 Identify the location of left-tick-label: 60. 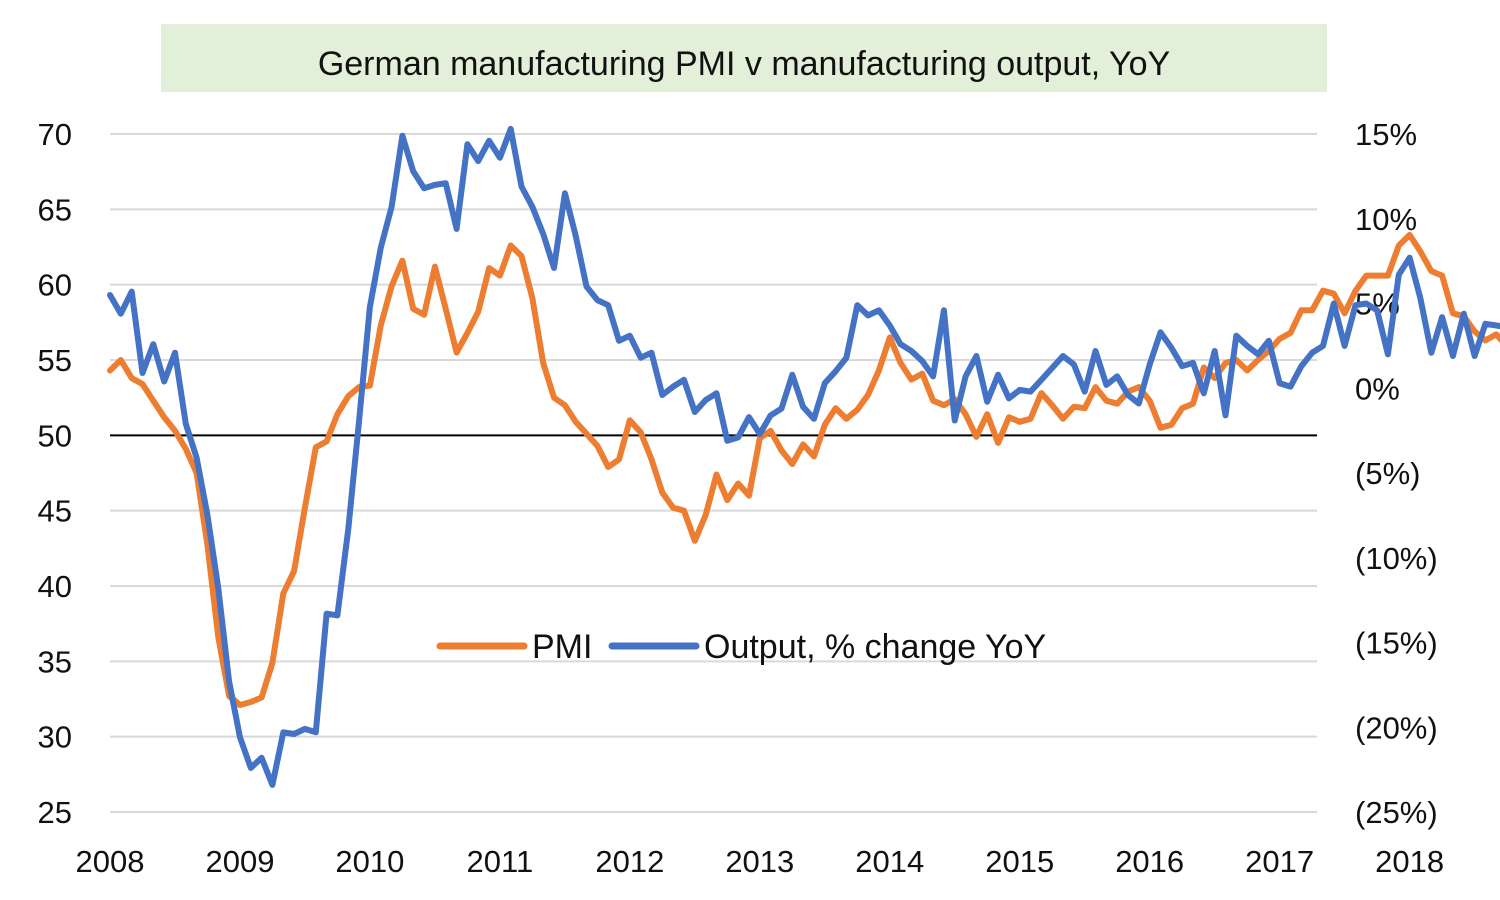
(55, 285).